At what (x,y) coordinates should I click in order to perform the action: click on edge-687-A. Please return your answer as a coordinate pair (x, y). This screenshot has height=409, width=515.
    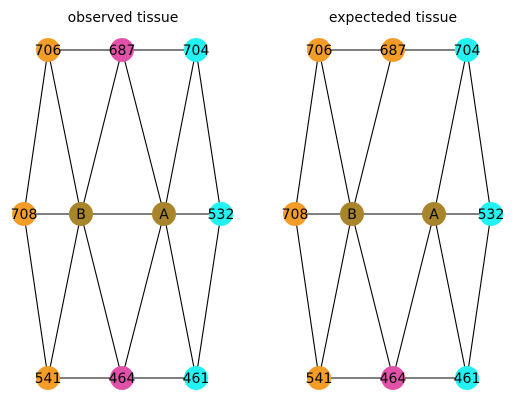
    Looking at the image, I should click on (143, 132).